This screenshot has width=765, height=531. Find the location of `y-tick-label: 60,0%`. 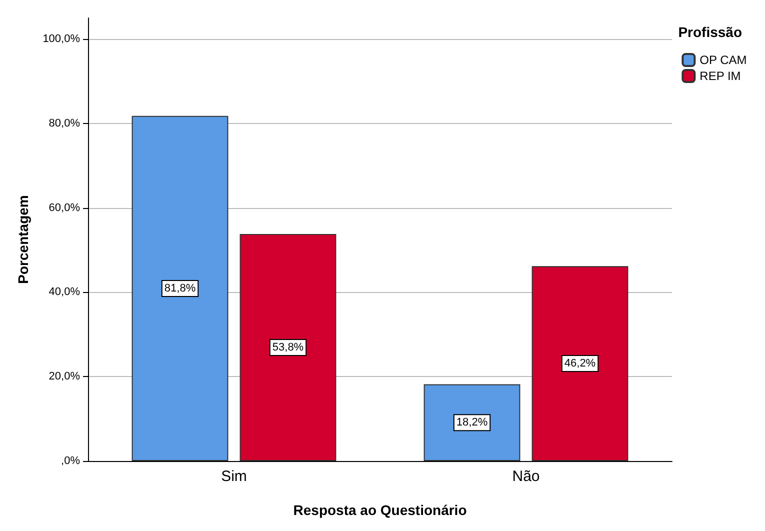

y-tick-label: 60,0% is located at coordinates (64, 208).